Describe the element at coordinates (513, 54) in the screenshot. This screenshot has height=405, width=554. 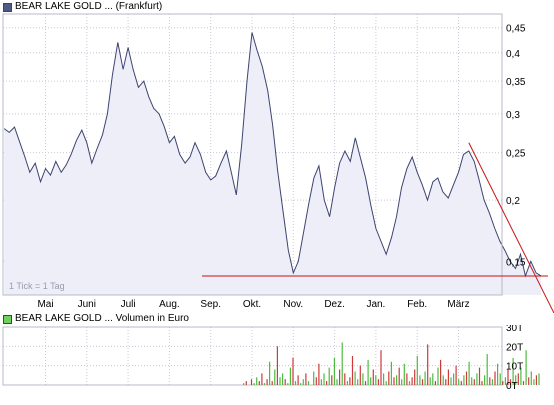
I see `y-tick-label: 0,4` at that location.